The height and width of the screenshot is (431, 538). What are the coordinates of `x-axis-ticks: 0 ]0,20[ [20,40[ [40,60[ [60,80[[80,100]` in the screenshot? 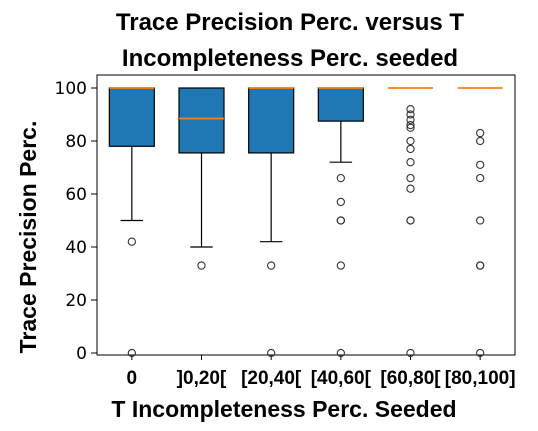 It's located at (321, 372).